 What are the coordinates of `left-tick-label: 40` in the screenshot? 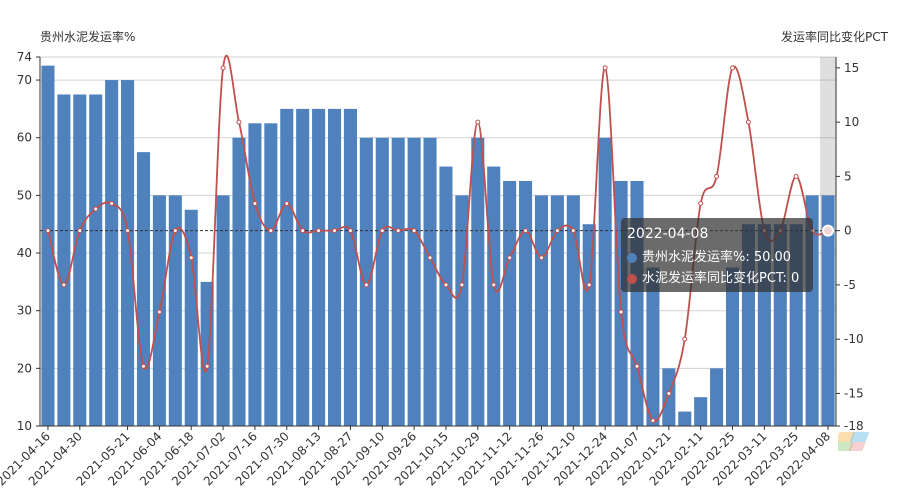 It's located at (24, 253).